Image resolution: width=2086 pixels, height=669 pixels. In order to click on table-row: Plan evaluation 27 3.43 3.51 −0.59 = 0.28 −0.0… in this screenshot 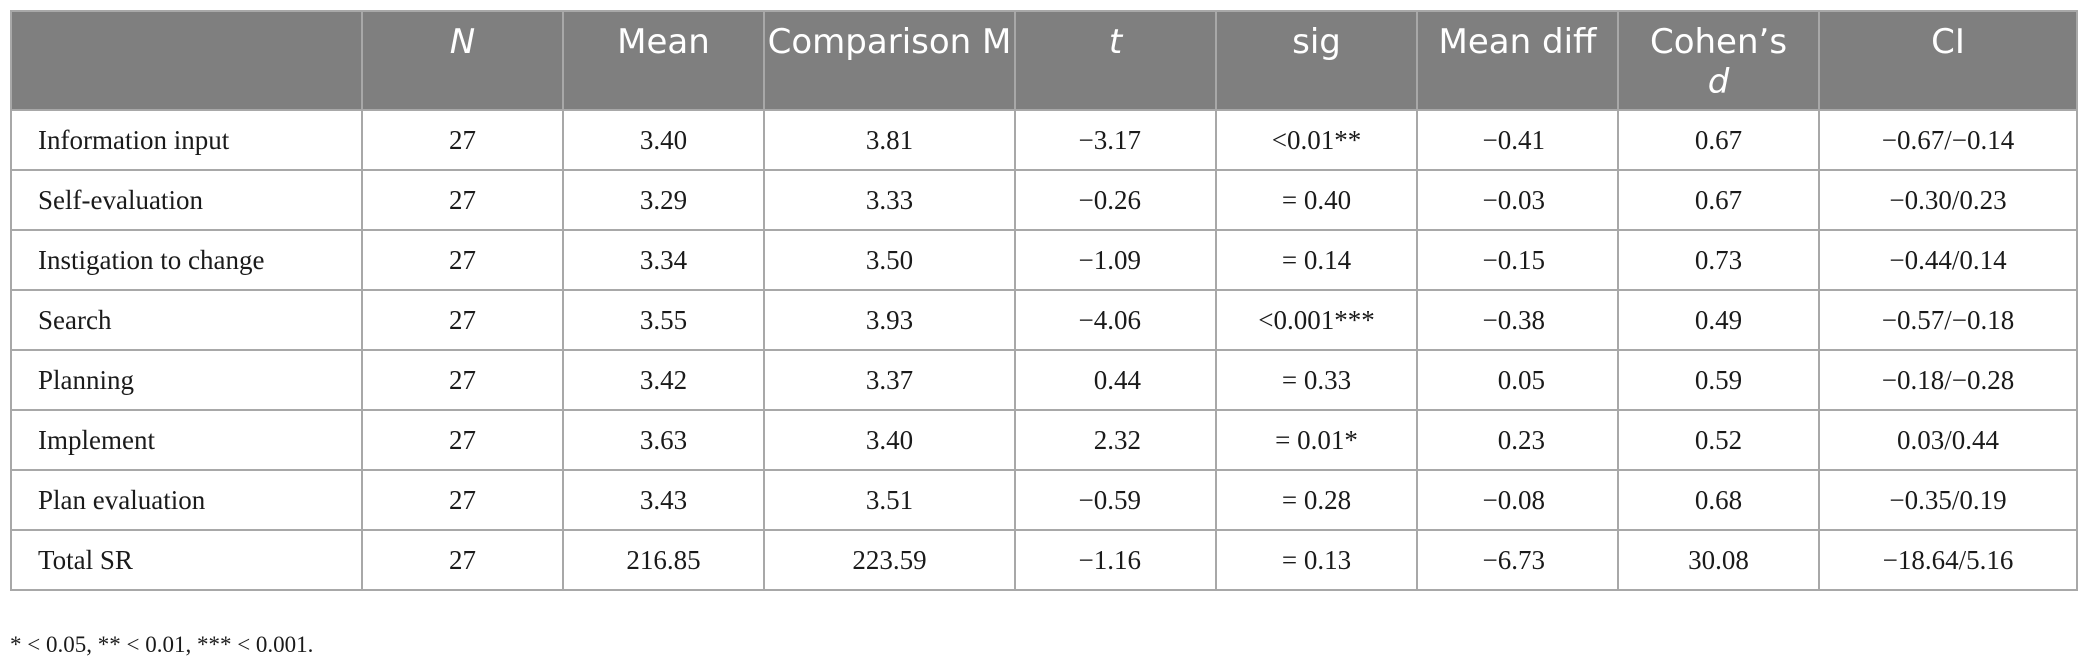, I will do `click(1044, 500)`.